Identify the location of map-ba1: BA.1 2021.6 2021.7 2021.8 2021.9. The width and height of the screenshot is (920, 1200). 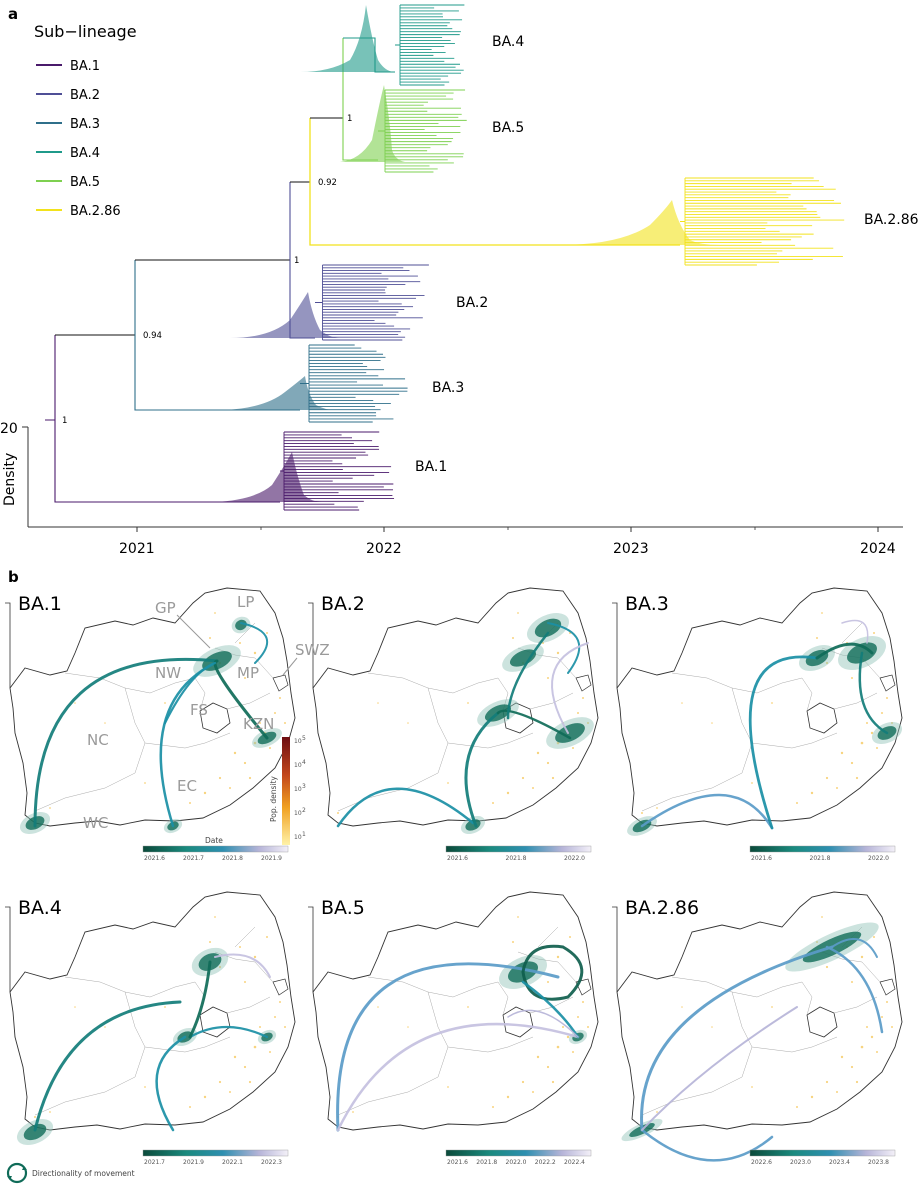
(150, 724).